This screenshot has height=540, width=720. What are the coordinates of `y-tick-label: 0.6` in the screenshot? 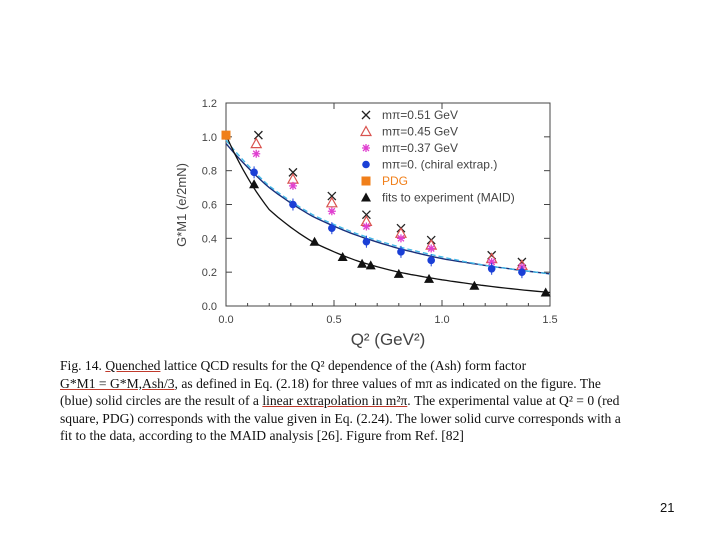 It's located at (209, 206).